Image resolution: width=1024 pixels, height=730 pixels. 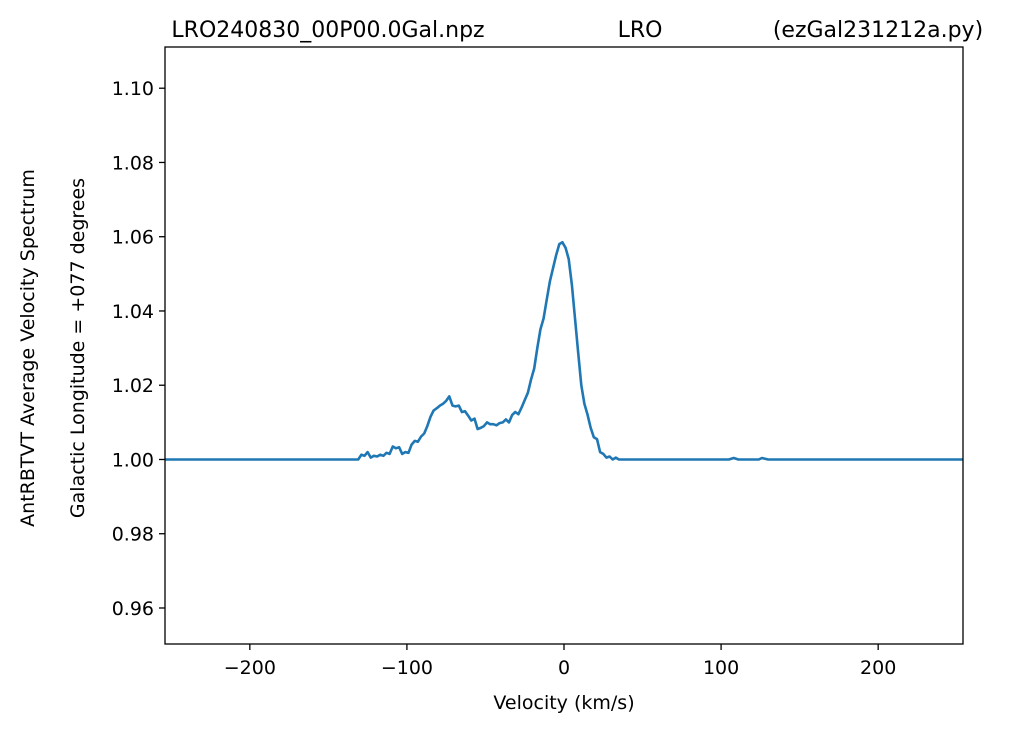 What do you see at coordinates (133, 312) in the screenshot?
I see `y-tick-label: 1.04` at bounding box center [133, 312].